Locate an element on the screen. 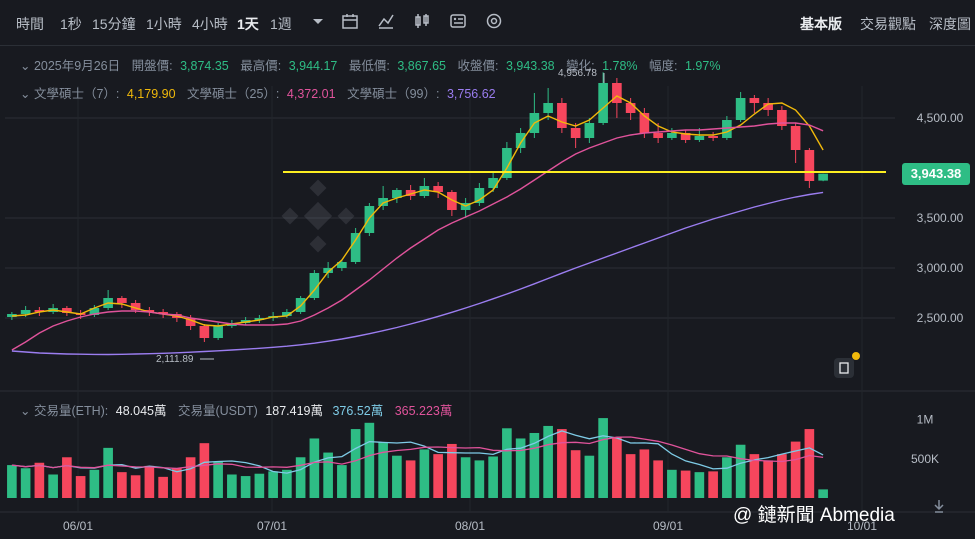 The width and height of the screenshot is (975, 539). indicator-icon is located at coordinates (386, 21).